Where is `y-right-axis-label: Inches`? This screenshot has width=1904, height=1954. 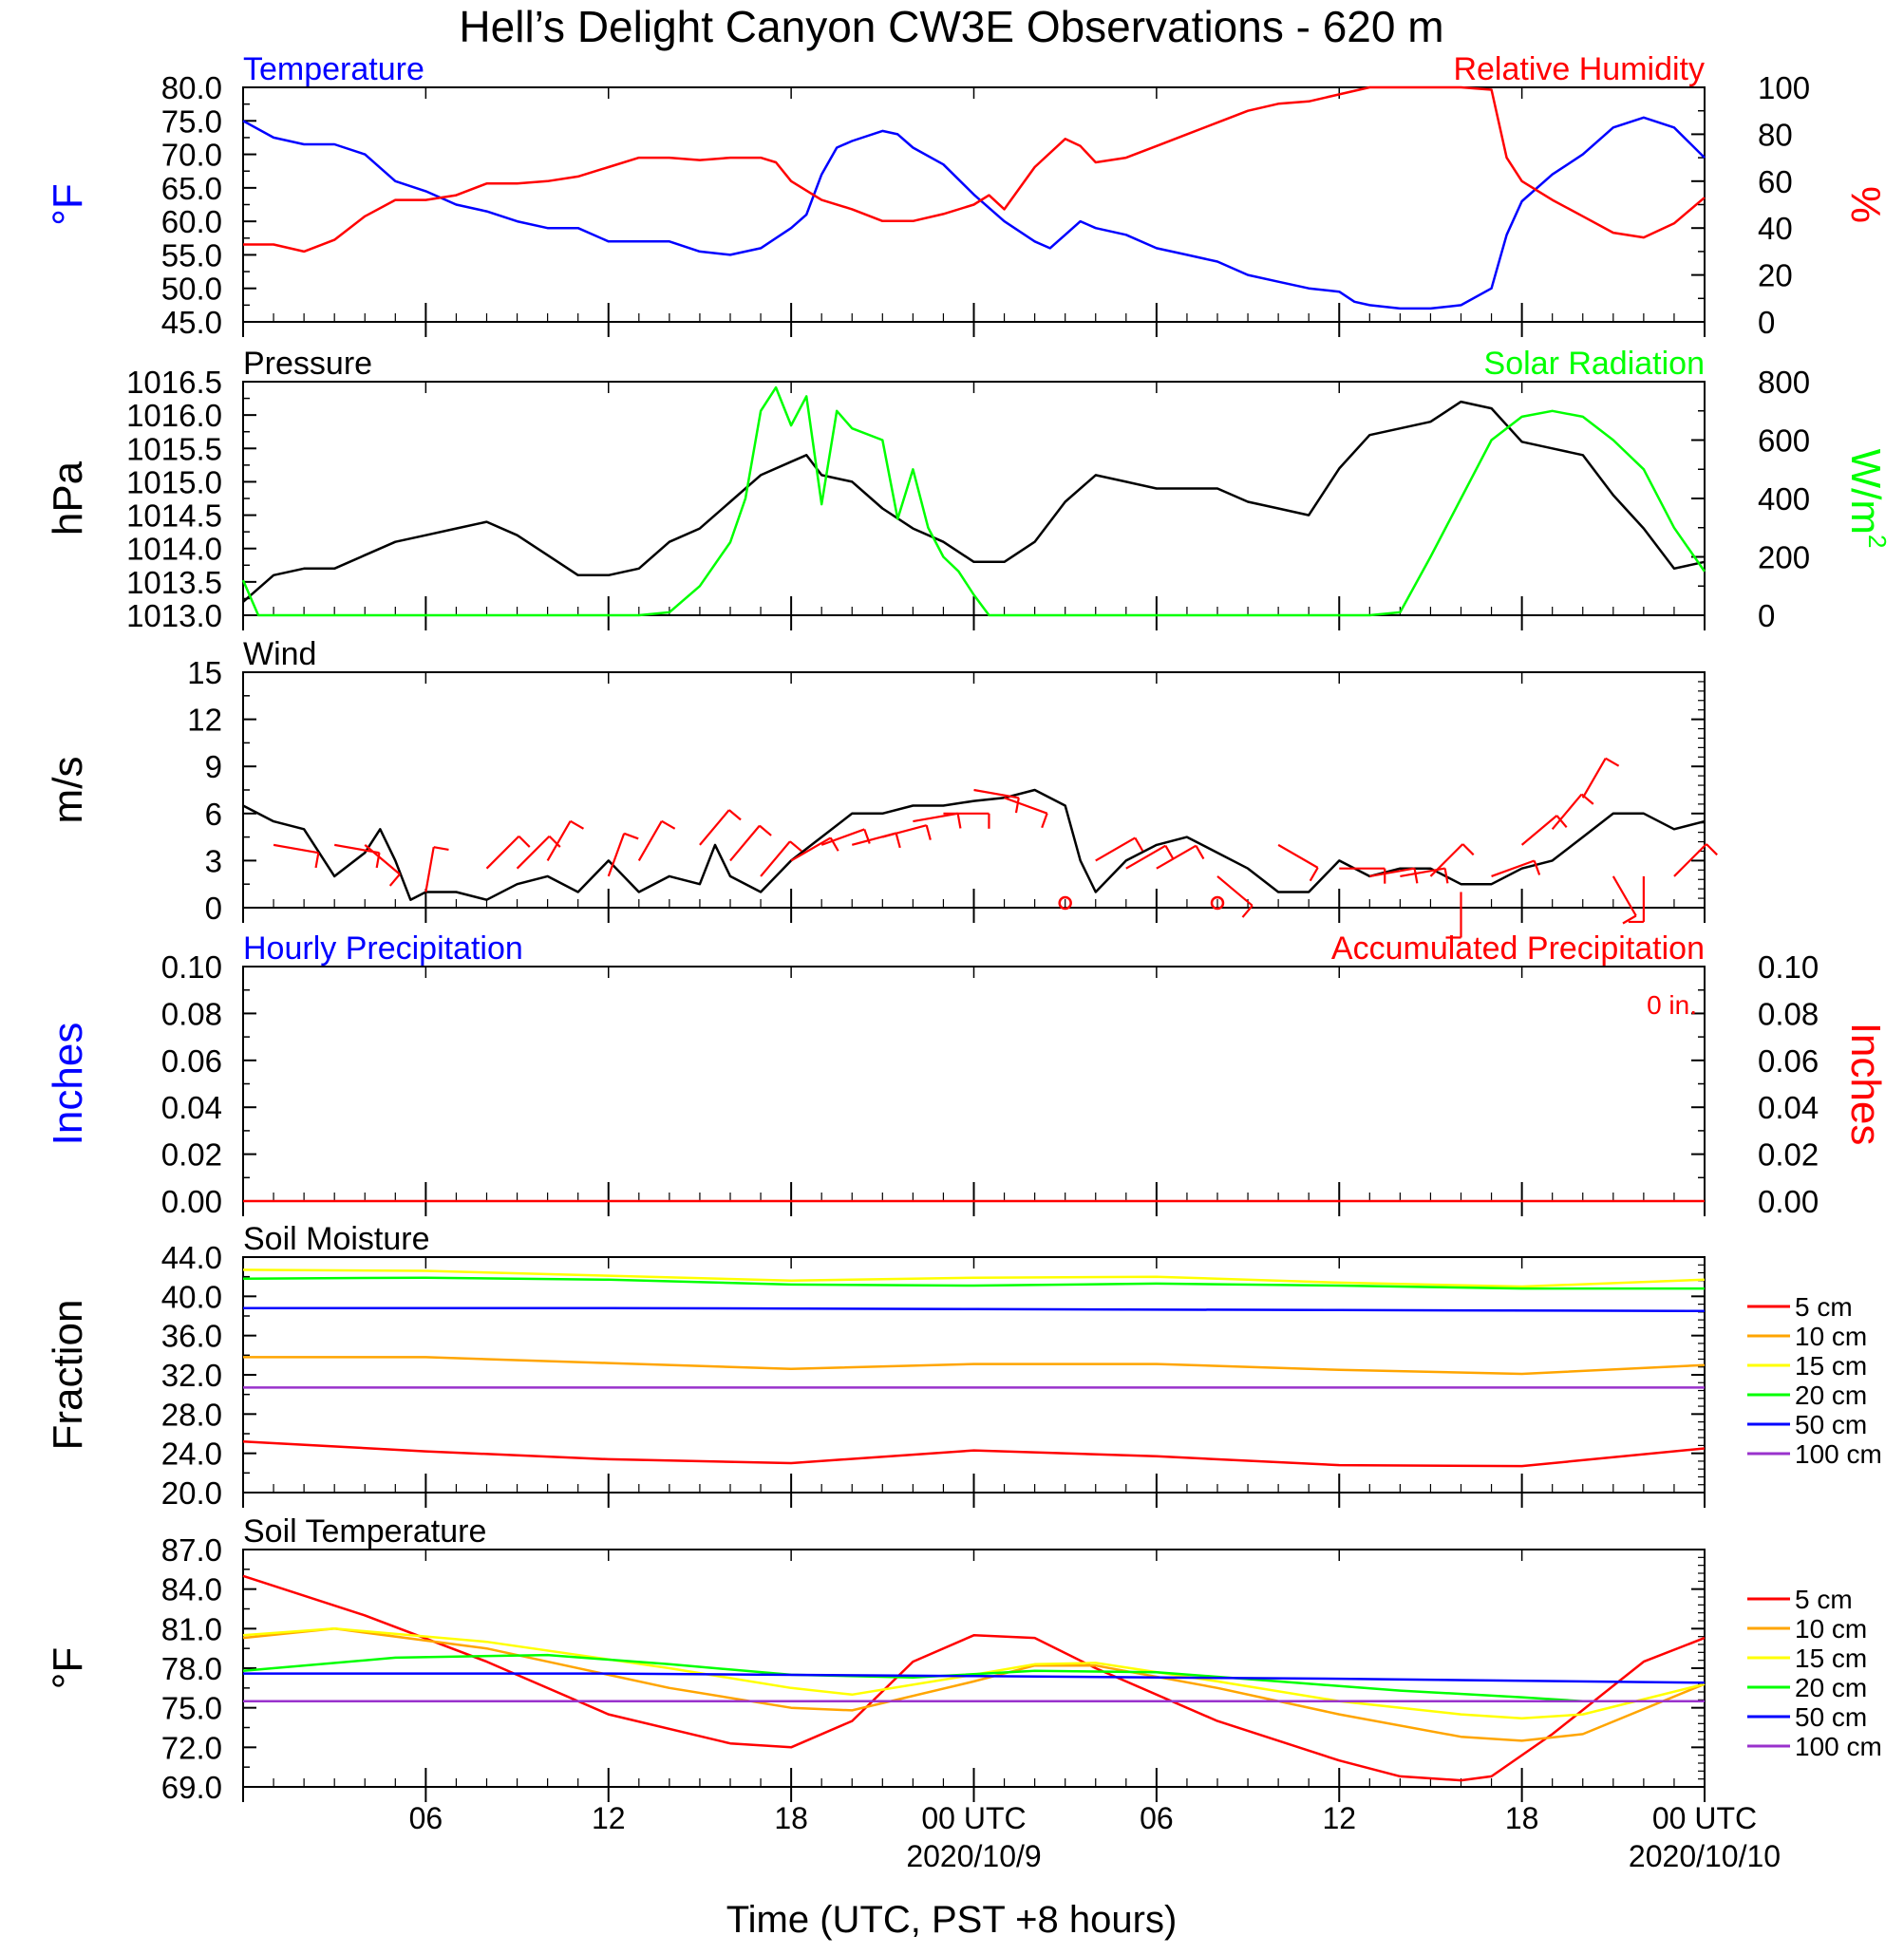
y-right-axis-label: Inches is located at coordinates (1866, 1084).